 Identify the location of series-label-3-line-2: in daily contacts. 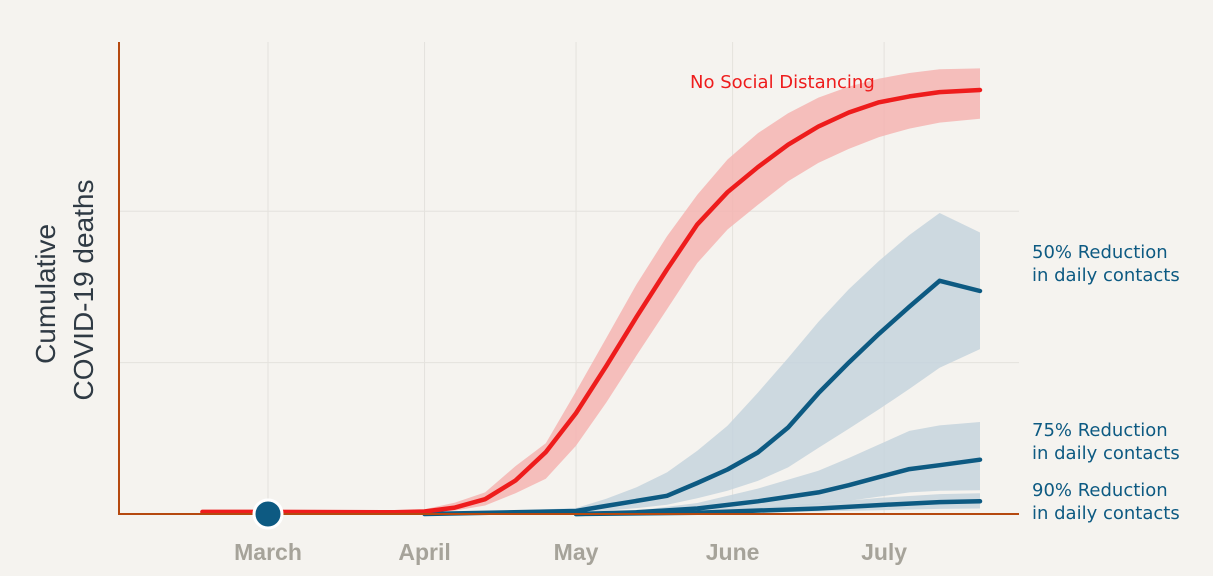
(1106, 453).